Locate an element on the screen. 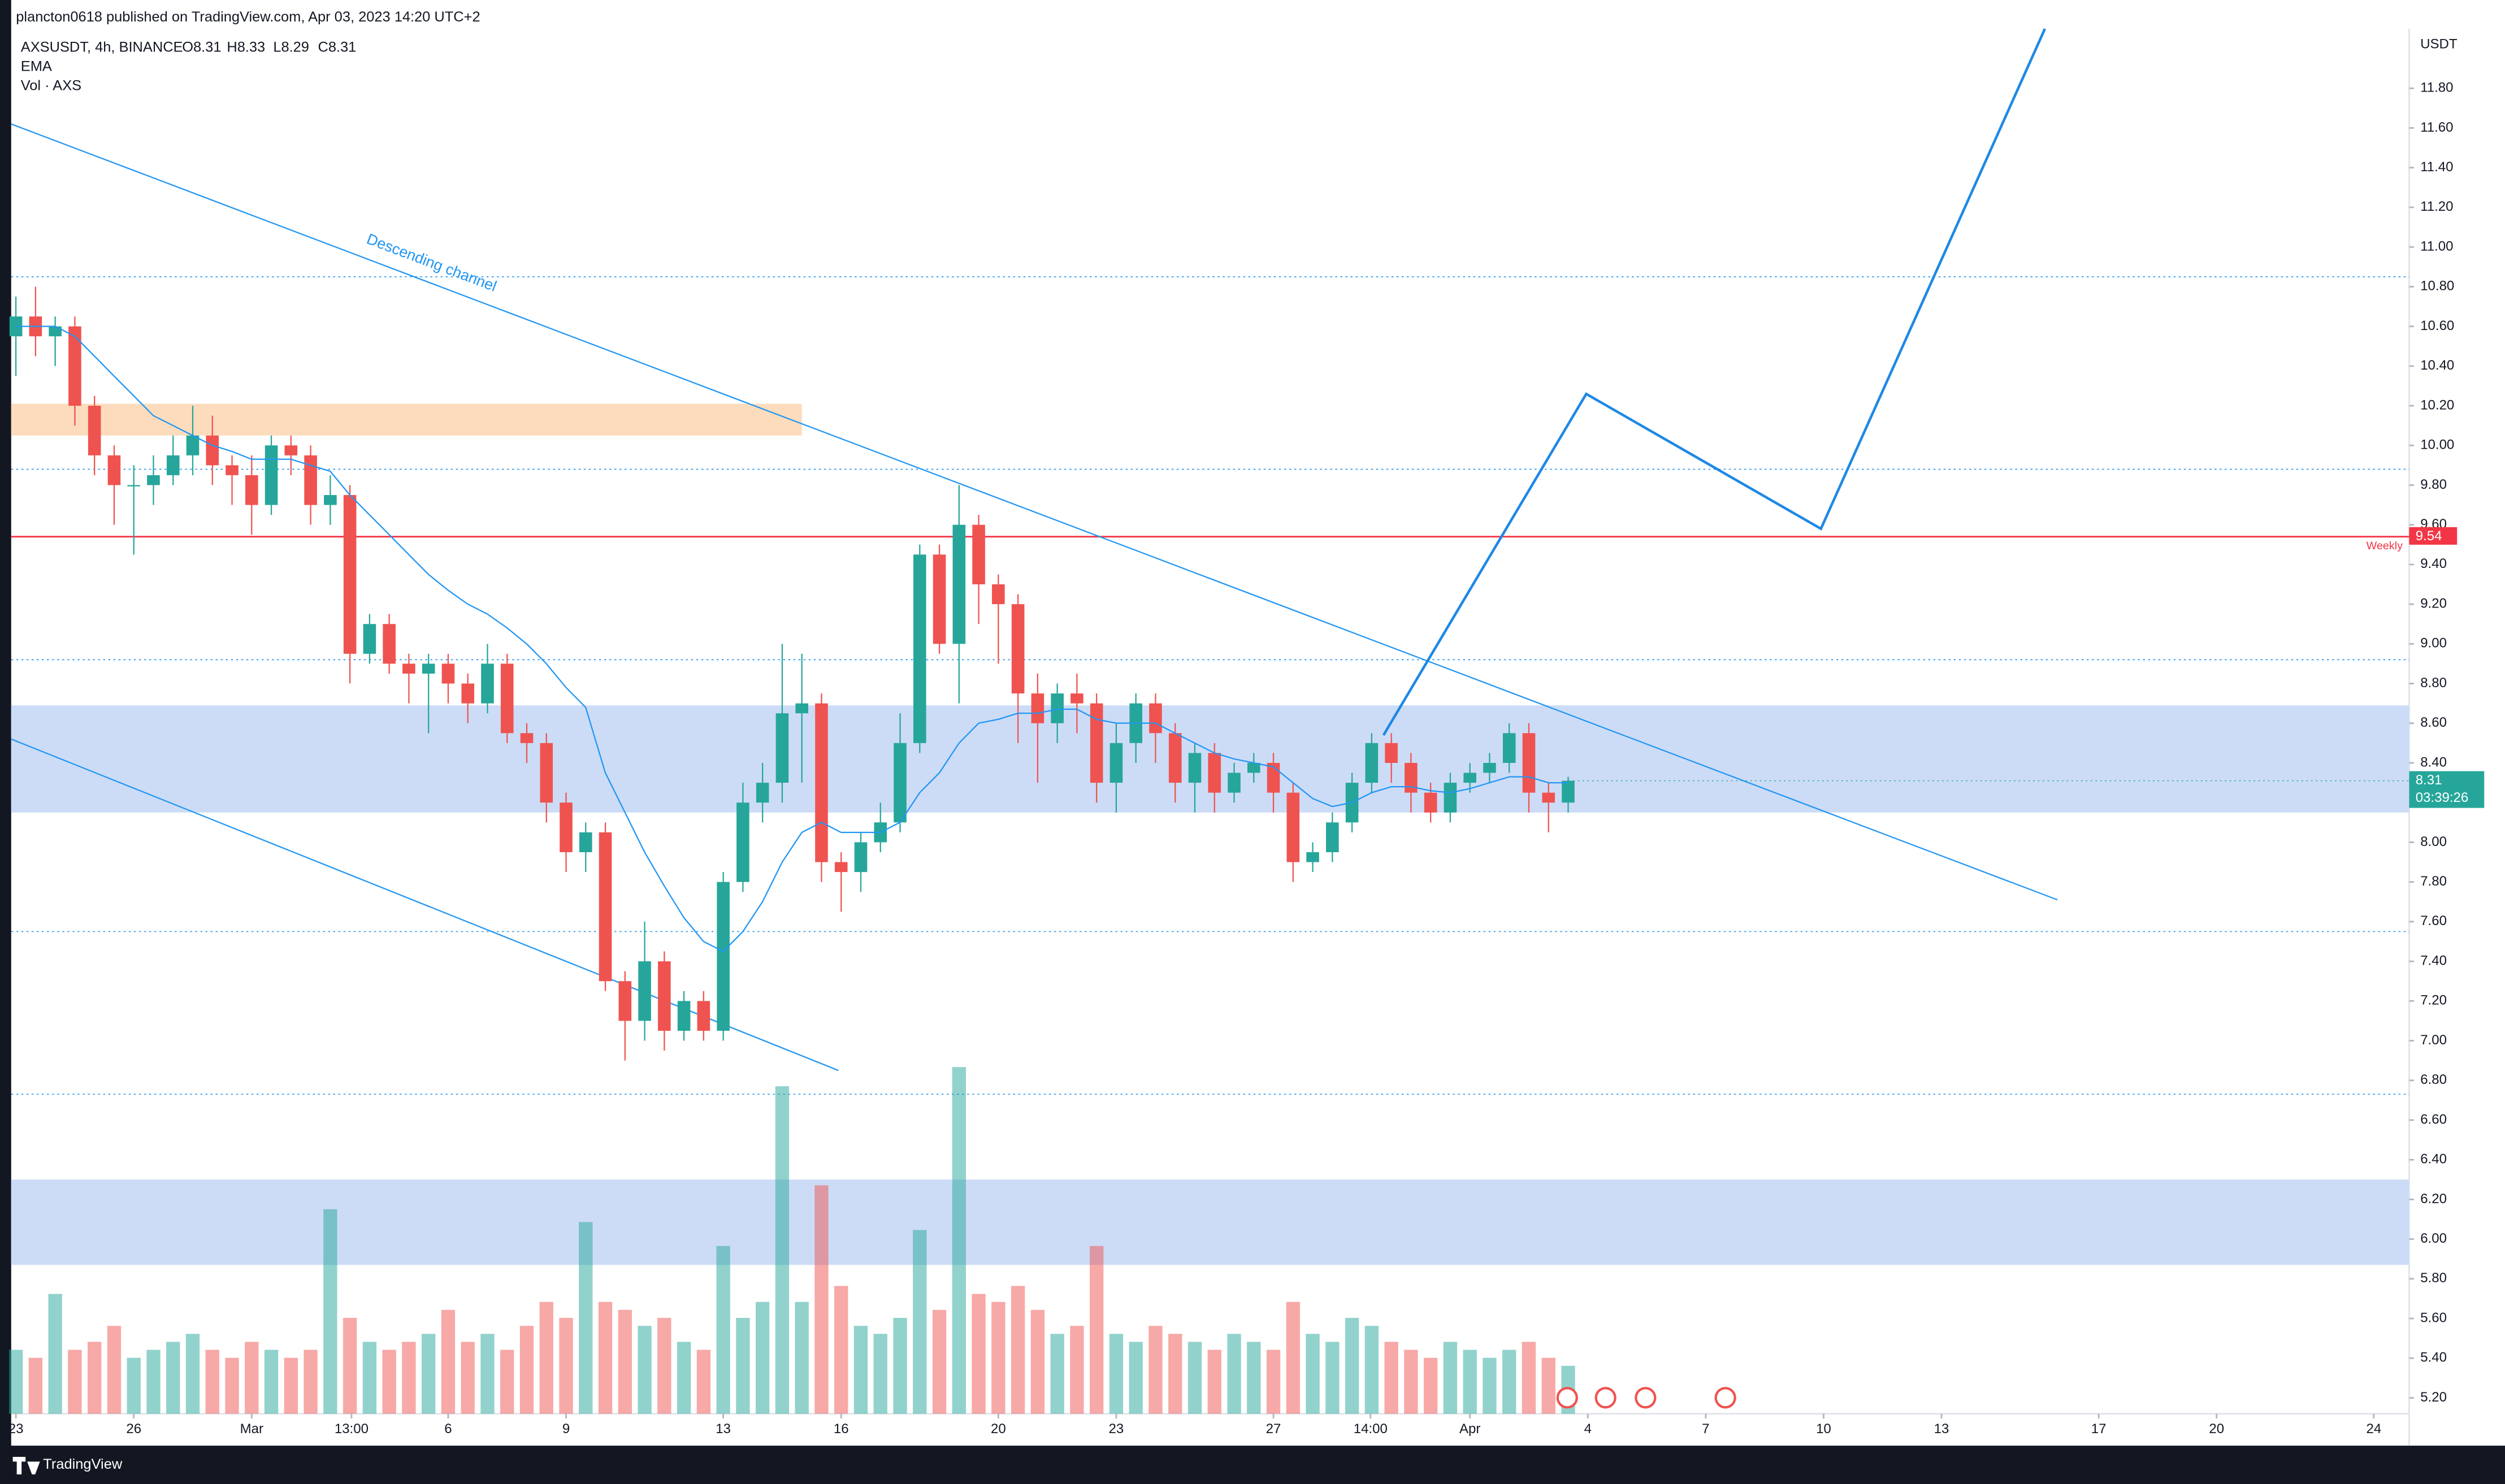  x-tick-label: 13:00 is located at coordinates (352, 1429).